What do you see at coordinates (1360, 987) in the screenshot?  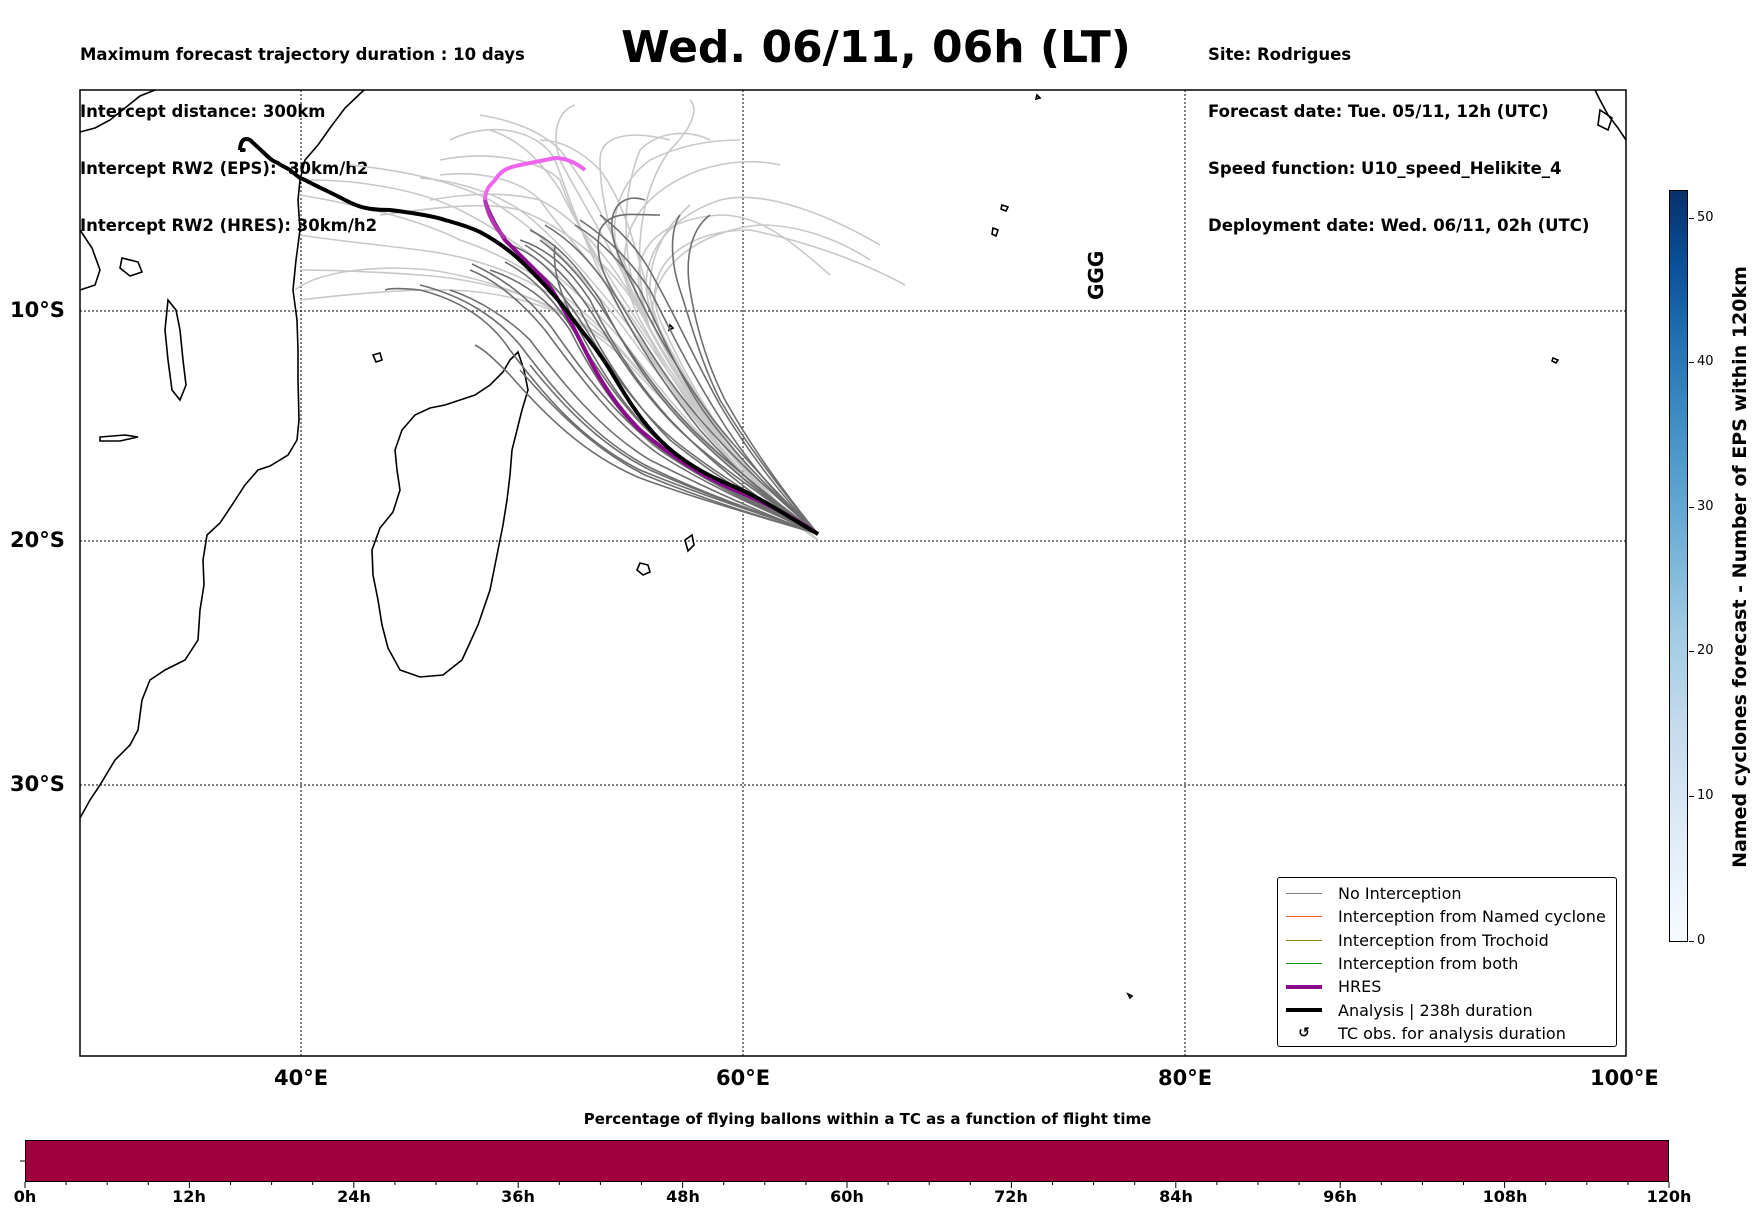 I see `legend-label: HRES` at bounding box center [1360, 987].